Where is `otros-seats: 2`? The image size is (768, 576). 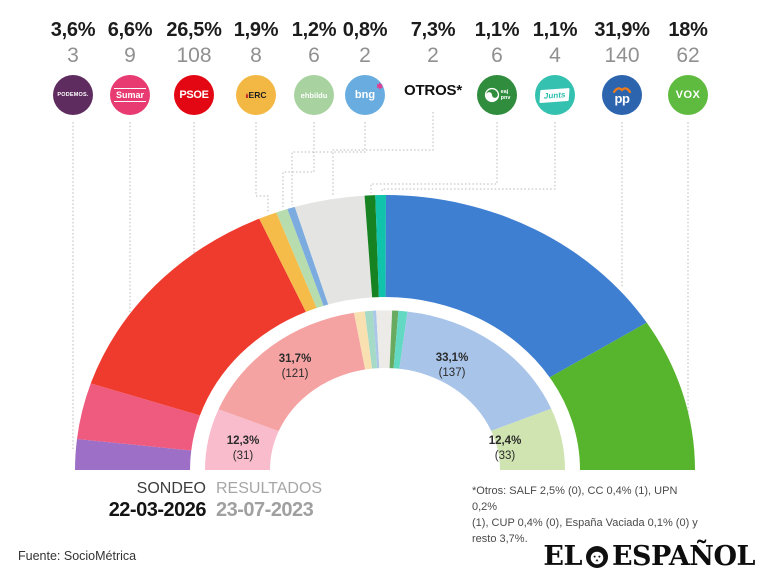 otros-seats: 2 is located at coordinates (433, 55).